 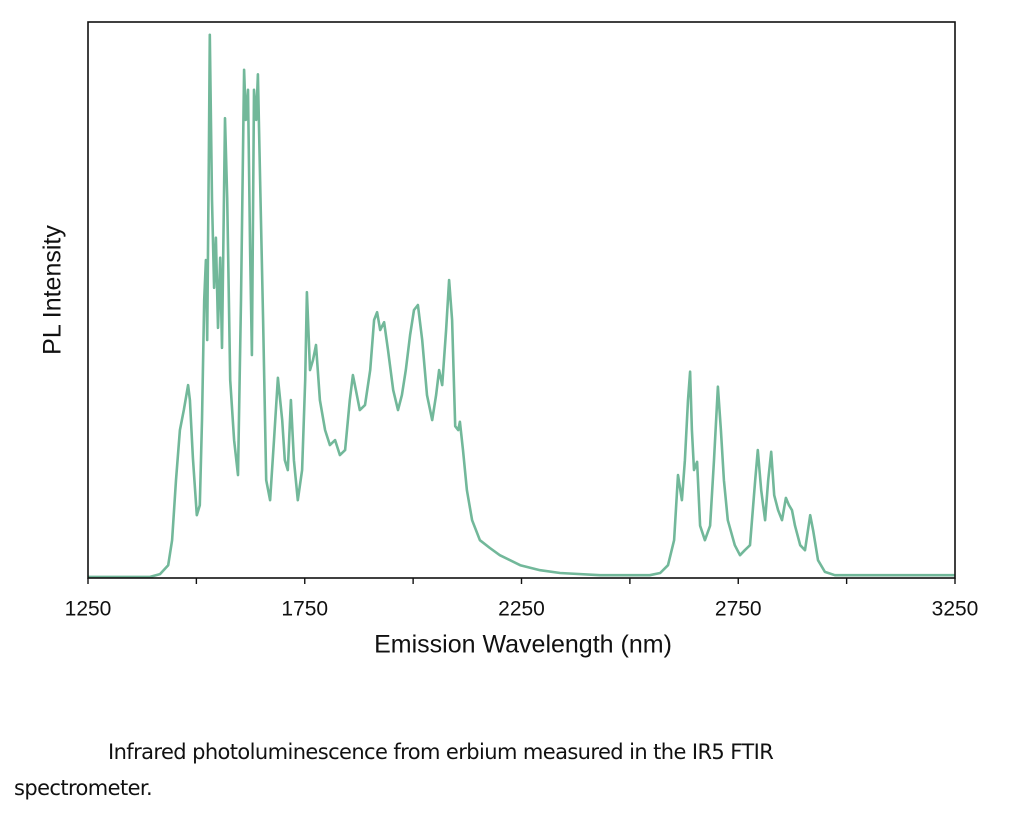 I want to click on x-tick-label: 1250, so click(x=88, y=609).